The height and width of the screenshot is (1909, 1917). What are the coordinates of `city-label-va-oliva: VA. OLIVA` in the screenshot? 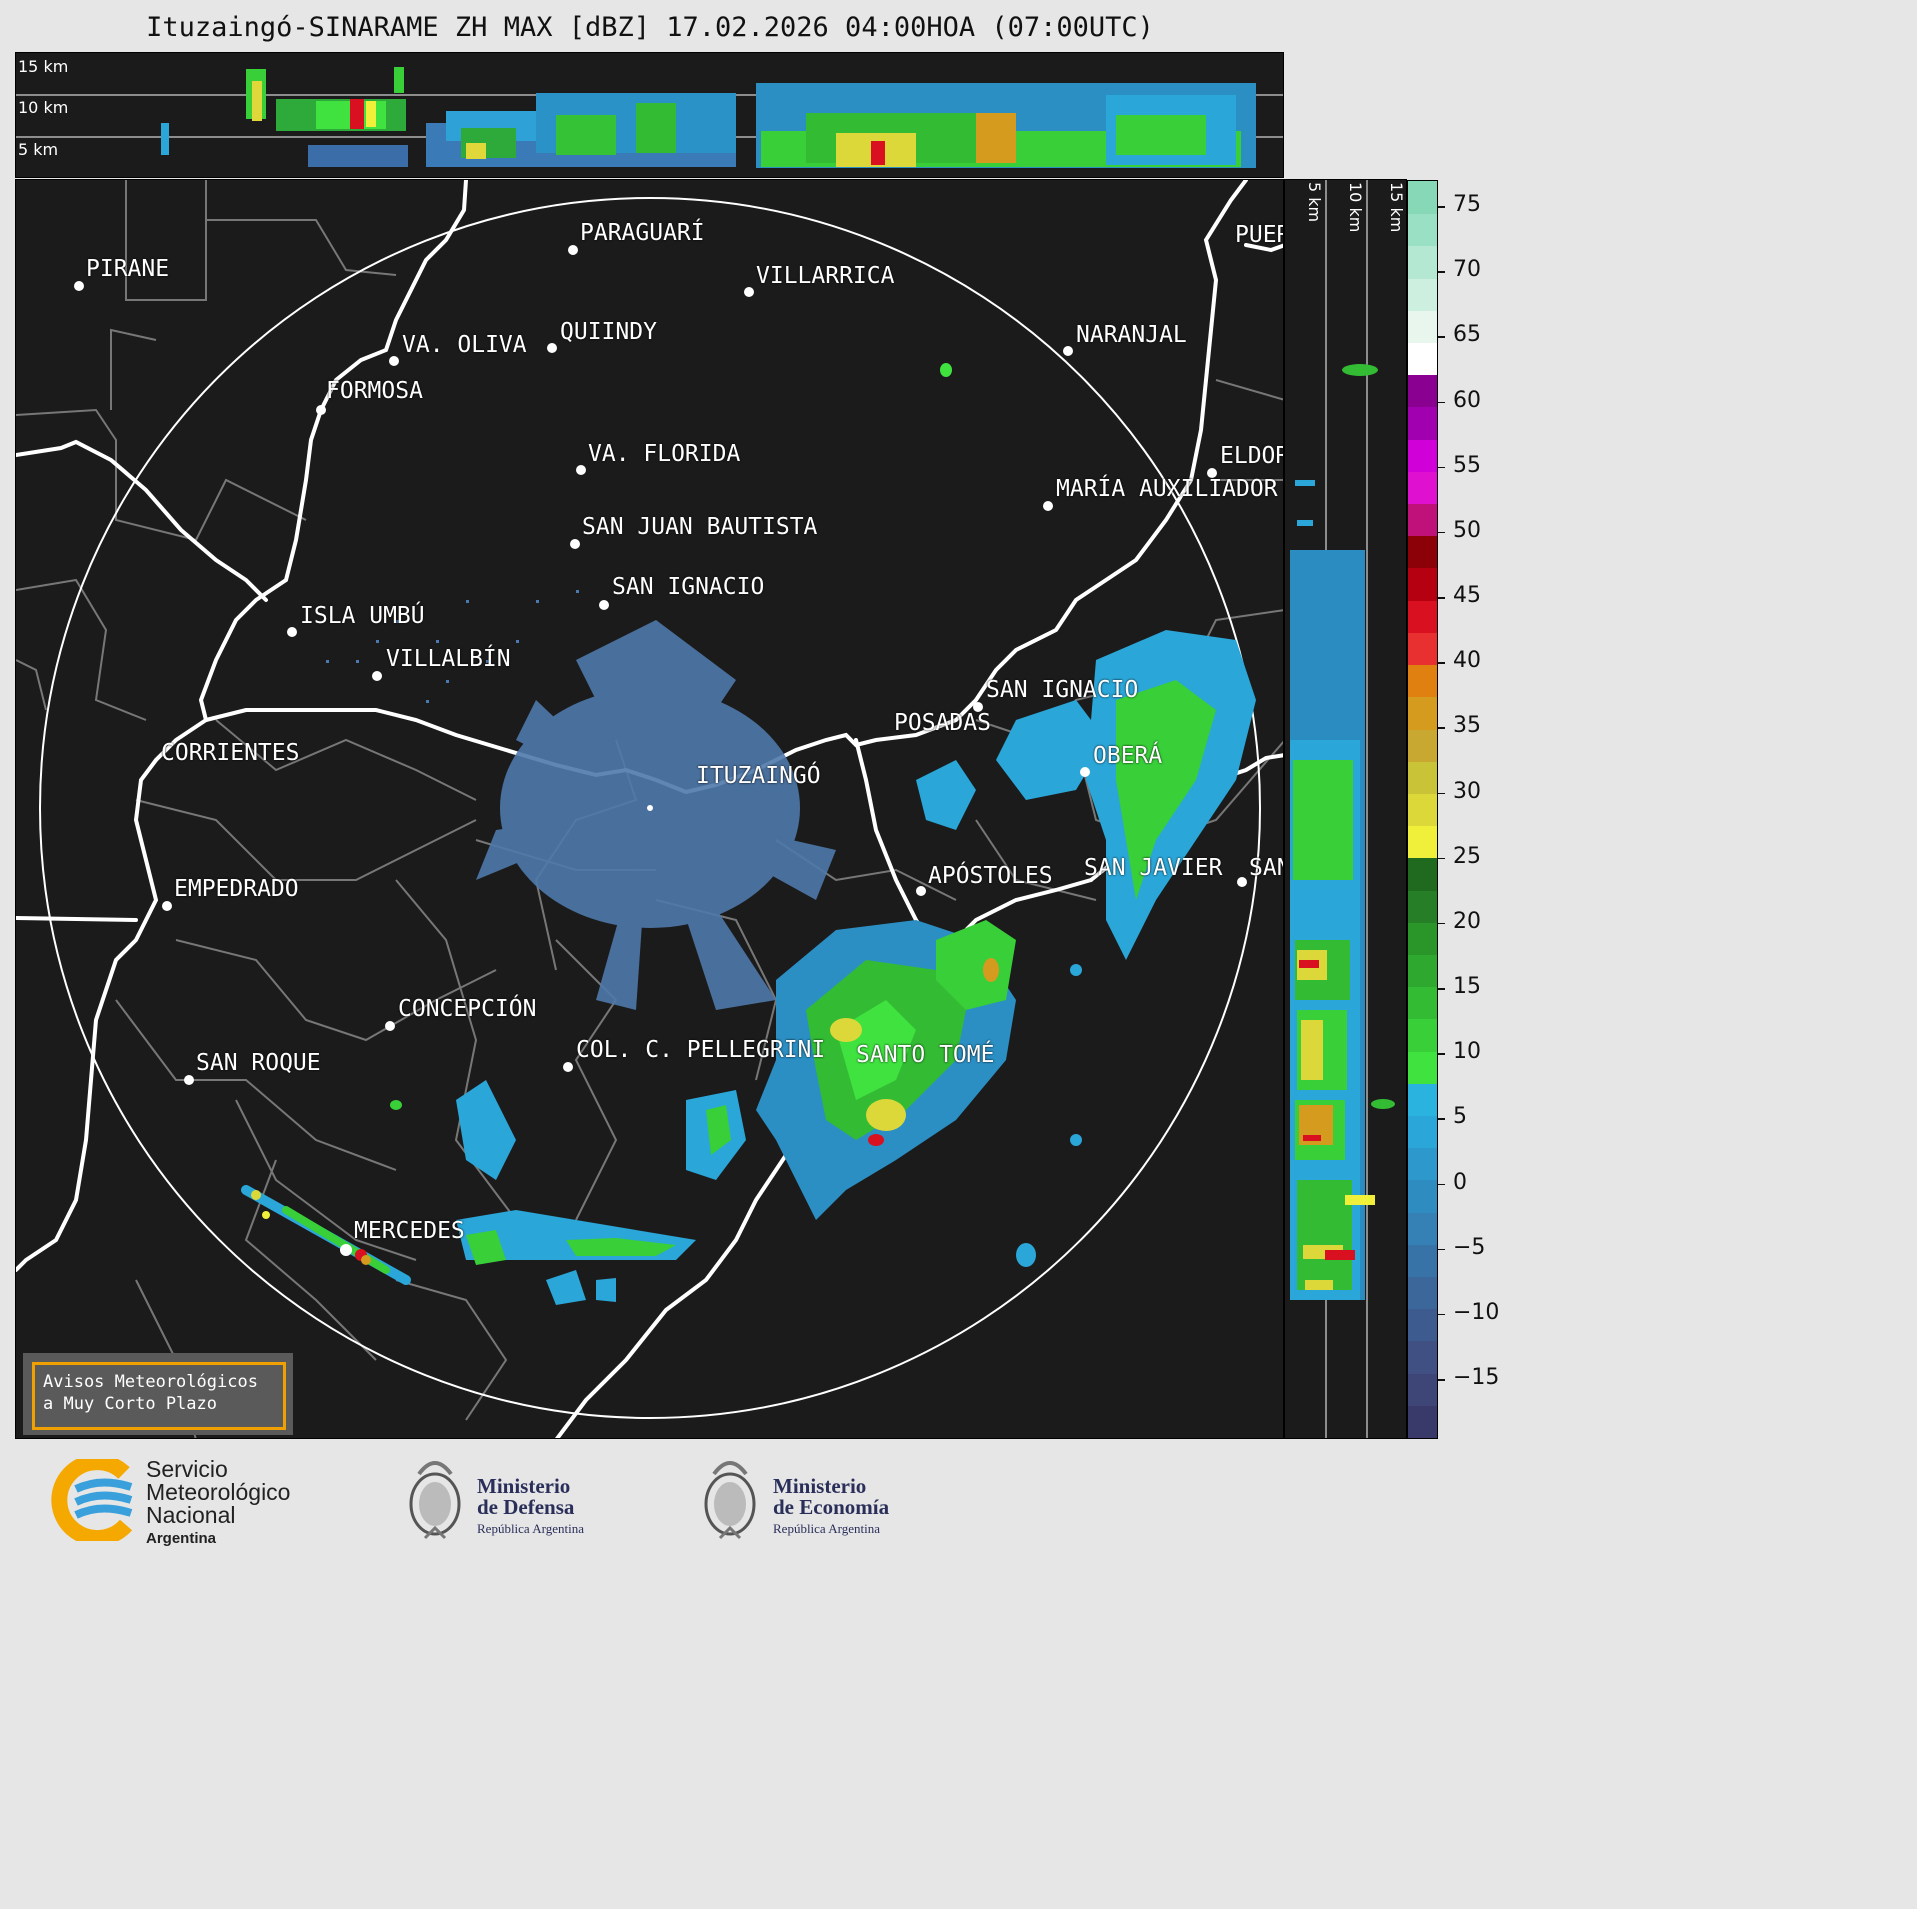 It's located at (464, 345).